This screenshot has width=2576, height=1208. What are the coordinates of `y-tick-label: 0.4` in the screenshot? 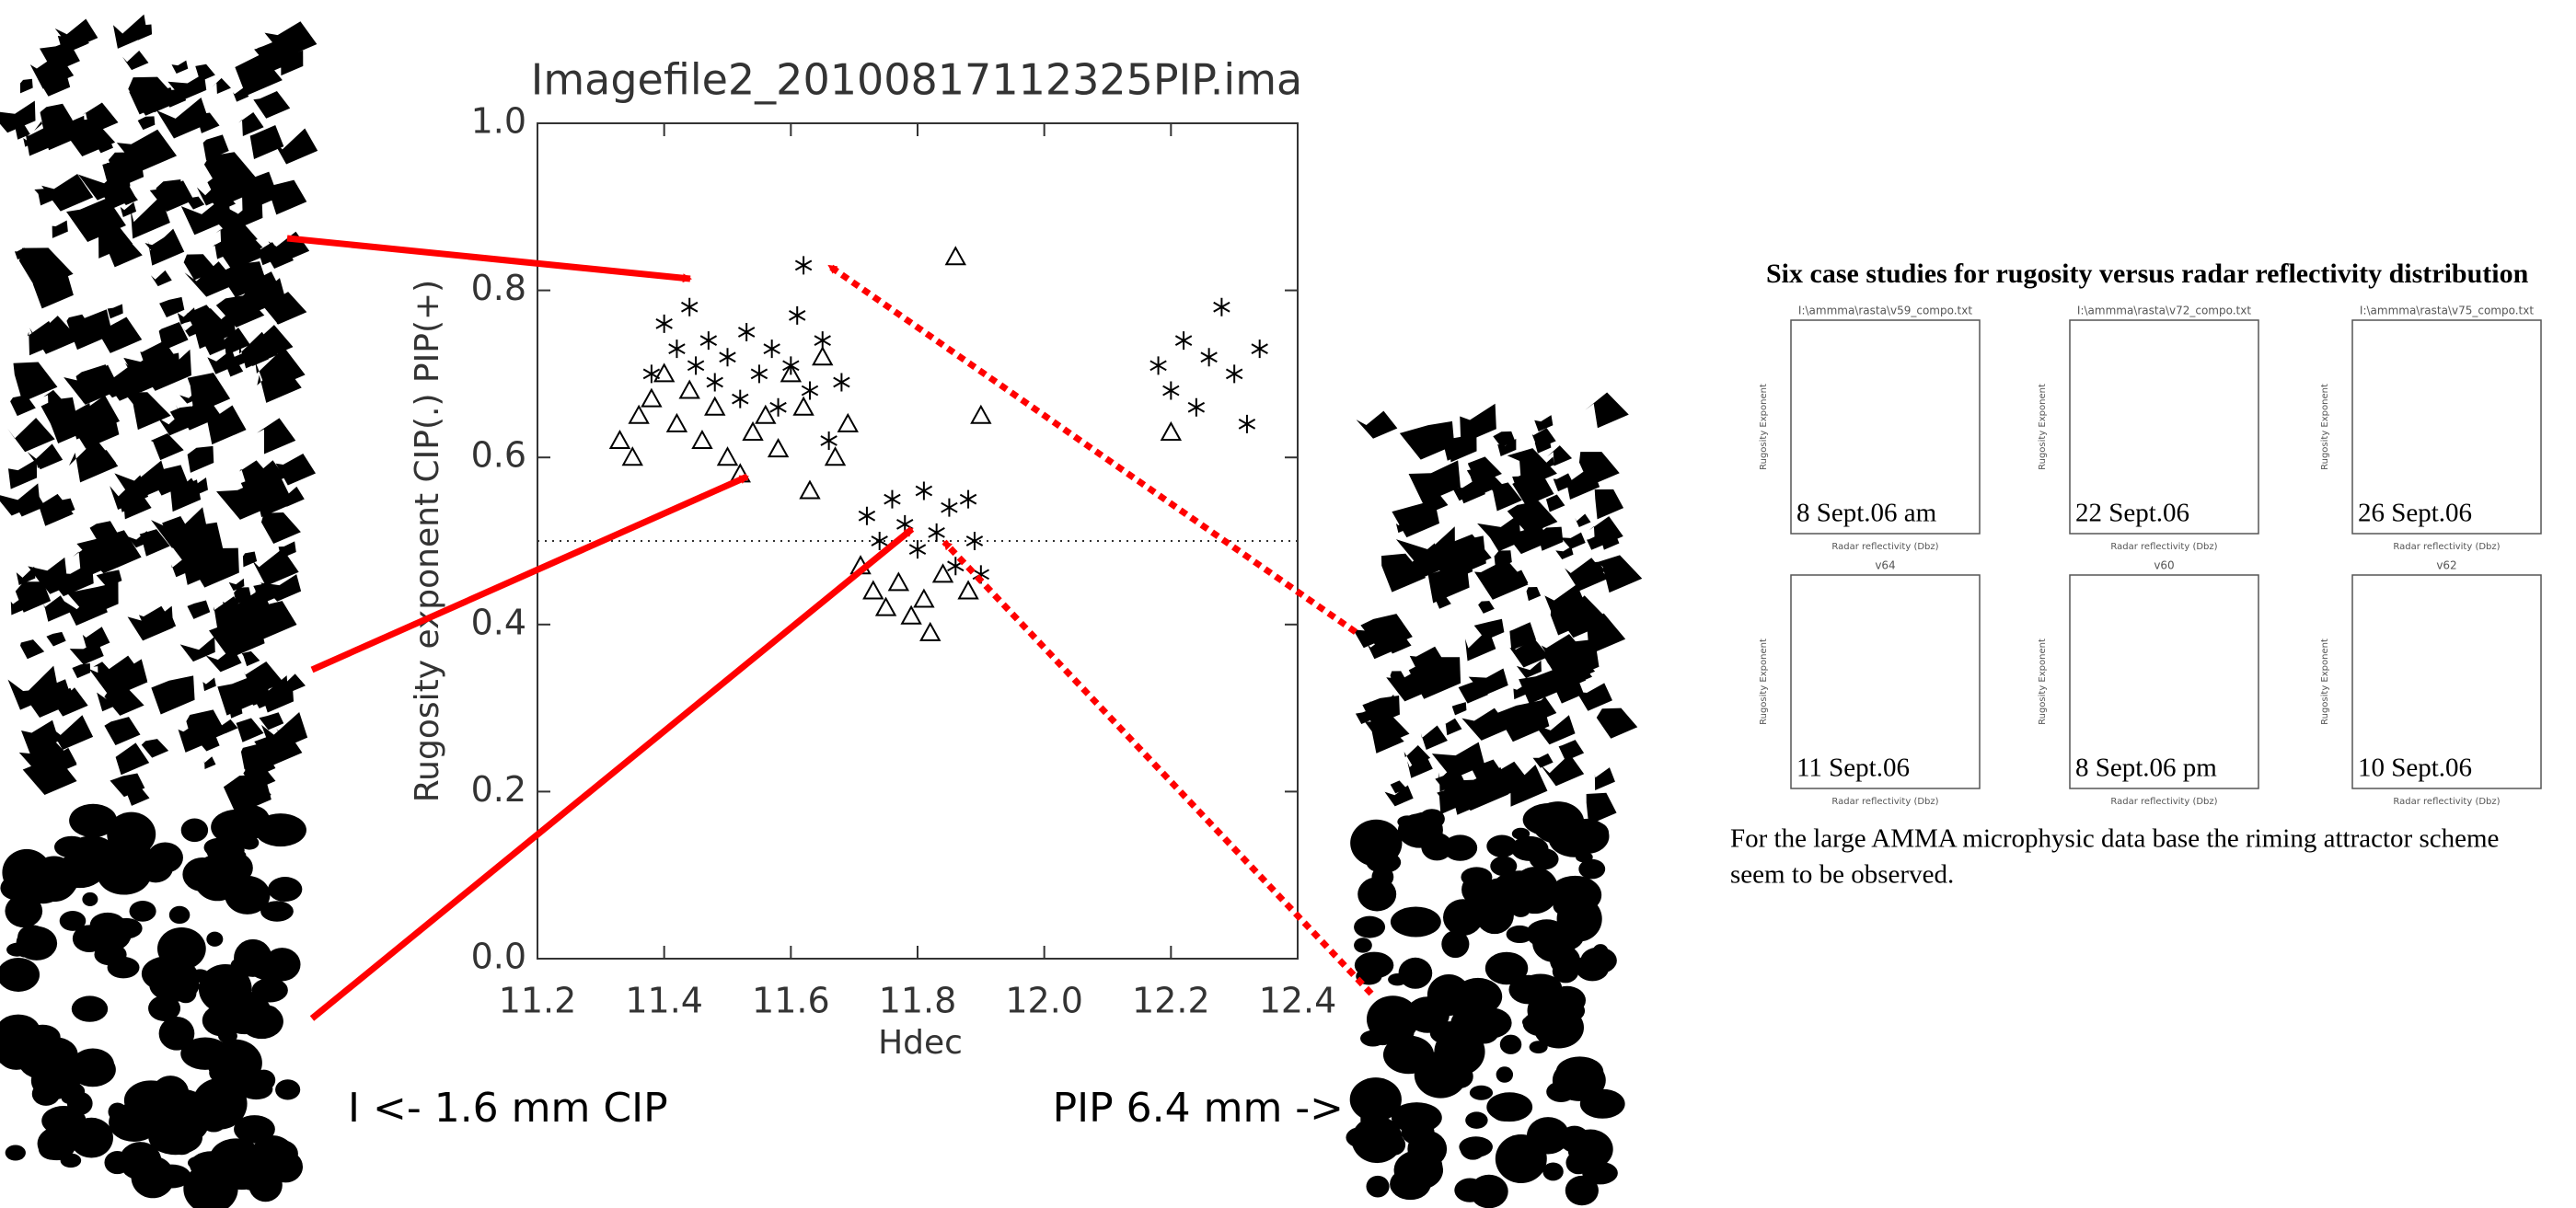 It's located at (498, 622).